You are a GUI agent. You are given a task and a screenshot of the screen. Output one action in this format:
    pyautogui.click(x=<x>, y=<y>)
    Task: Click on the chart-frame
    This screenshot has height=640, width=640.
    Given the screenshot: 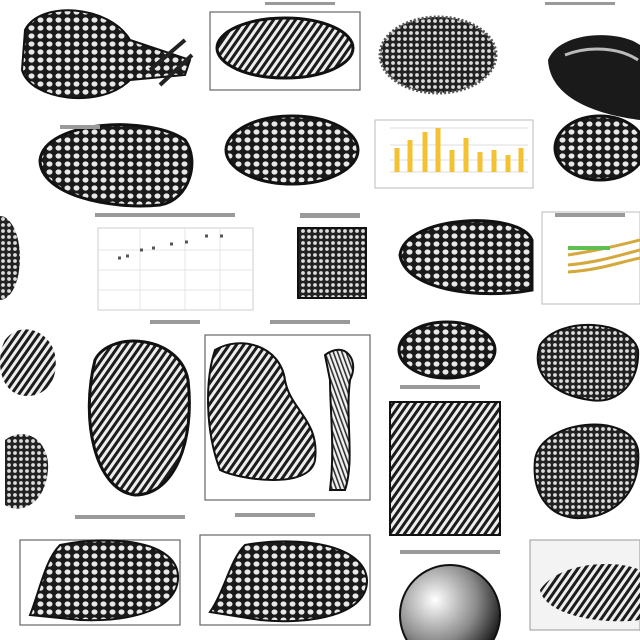 What is the action you would take?
    pyautogui.click(x=175, y=269)
    